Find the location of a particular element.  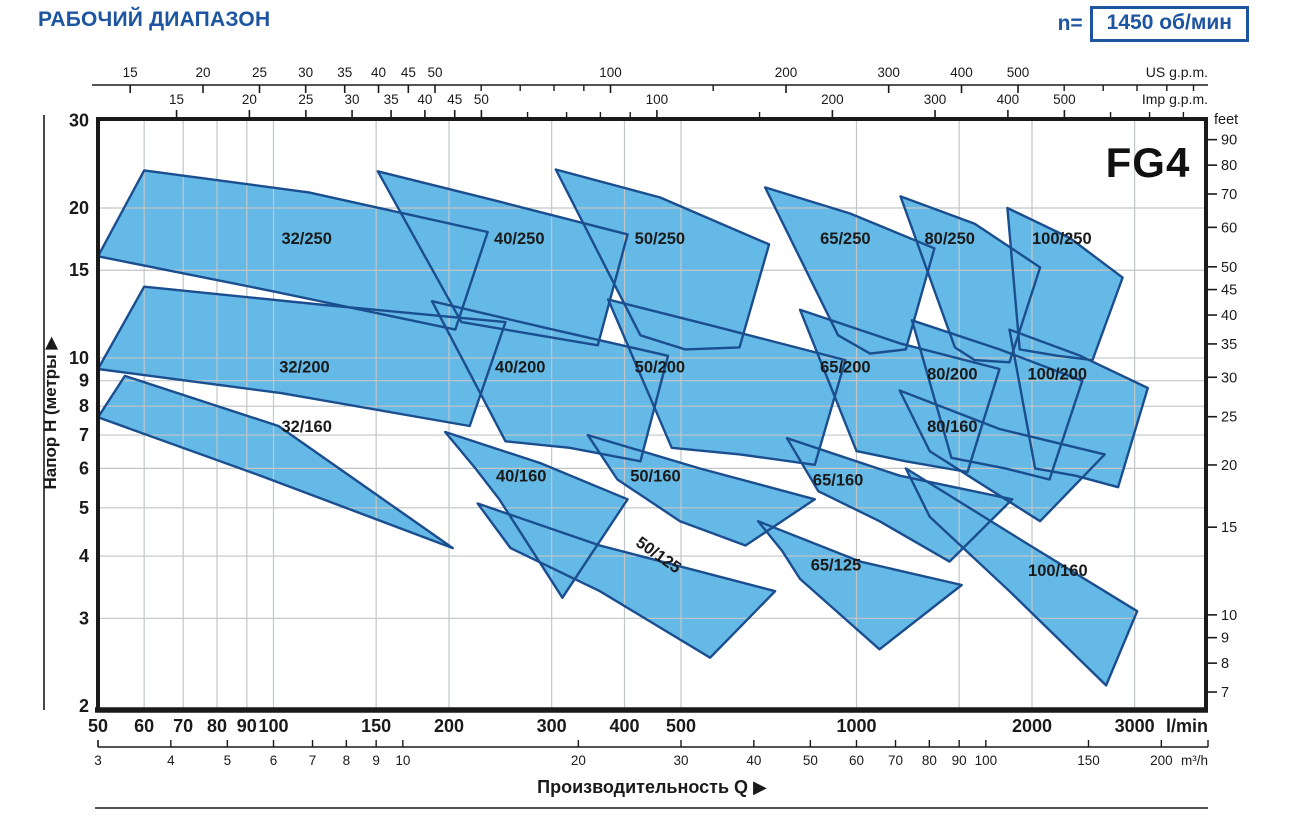

m3h-tick-label: 80 is located at coordinates (929, 760).